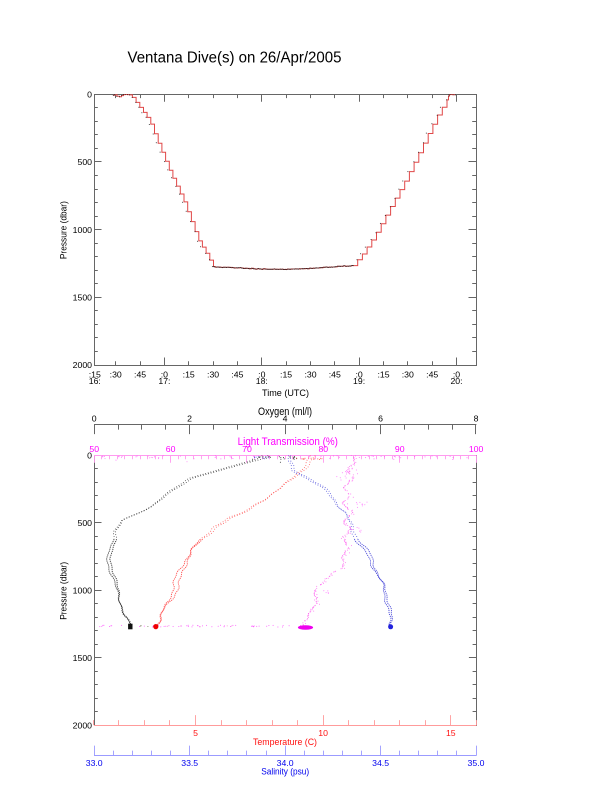 The height and width of the screenshot is (785, 612). Describe the element at coordinates (285, 763) in the screenshot. I see `svg-text: 34.0` at that location.